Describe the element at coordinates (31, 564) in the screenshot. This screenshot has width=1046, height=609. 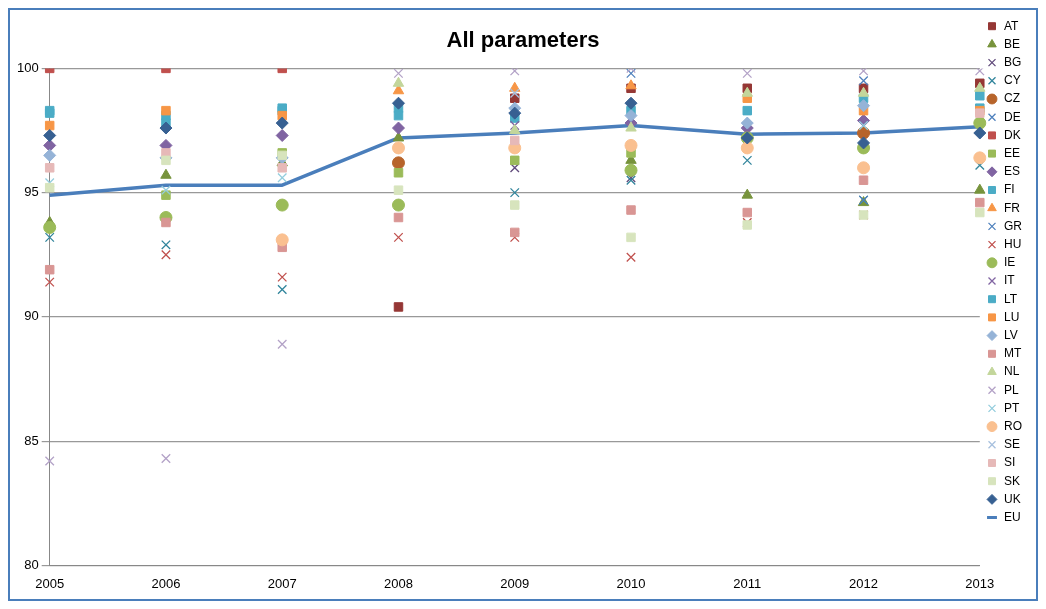
I see `y-tick-label: 80` at that location.